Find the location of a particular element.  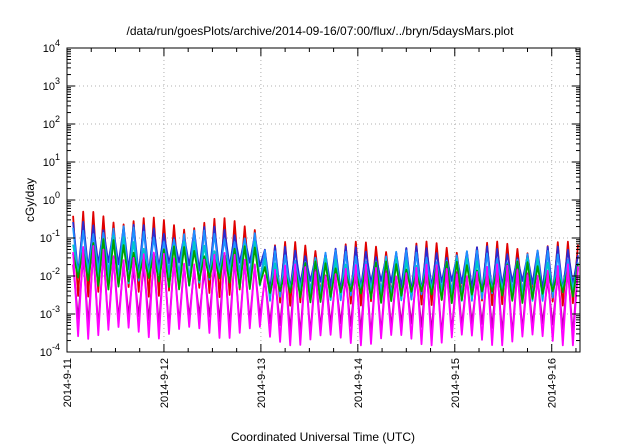

y-axis-title: cGy/day is located at coordinates (30, 200).